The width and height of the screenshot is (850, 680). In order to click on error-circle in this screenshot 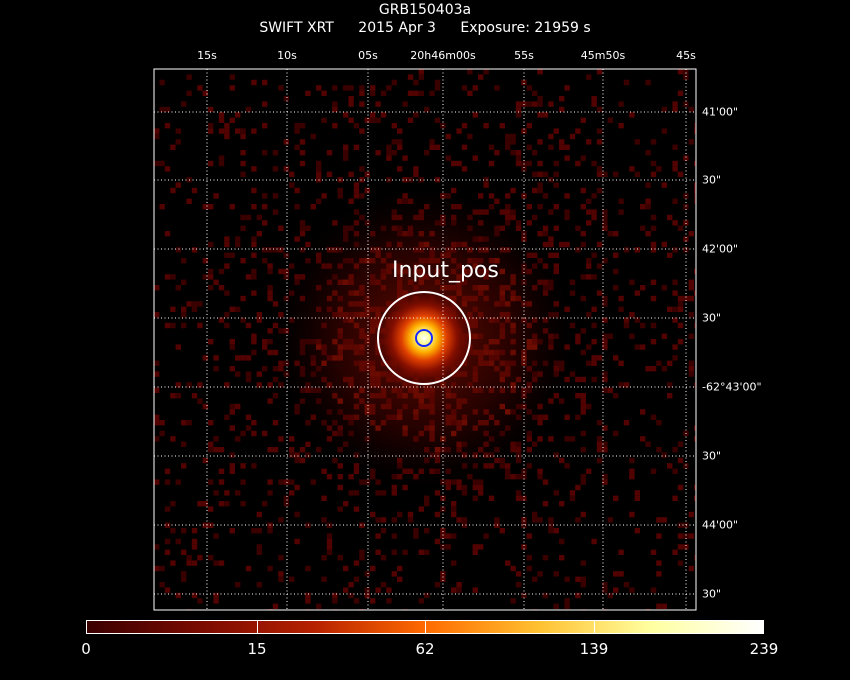, I will do `click(424, 338)`.